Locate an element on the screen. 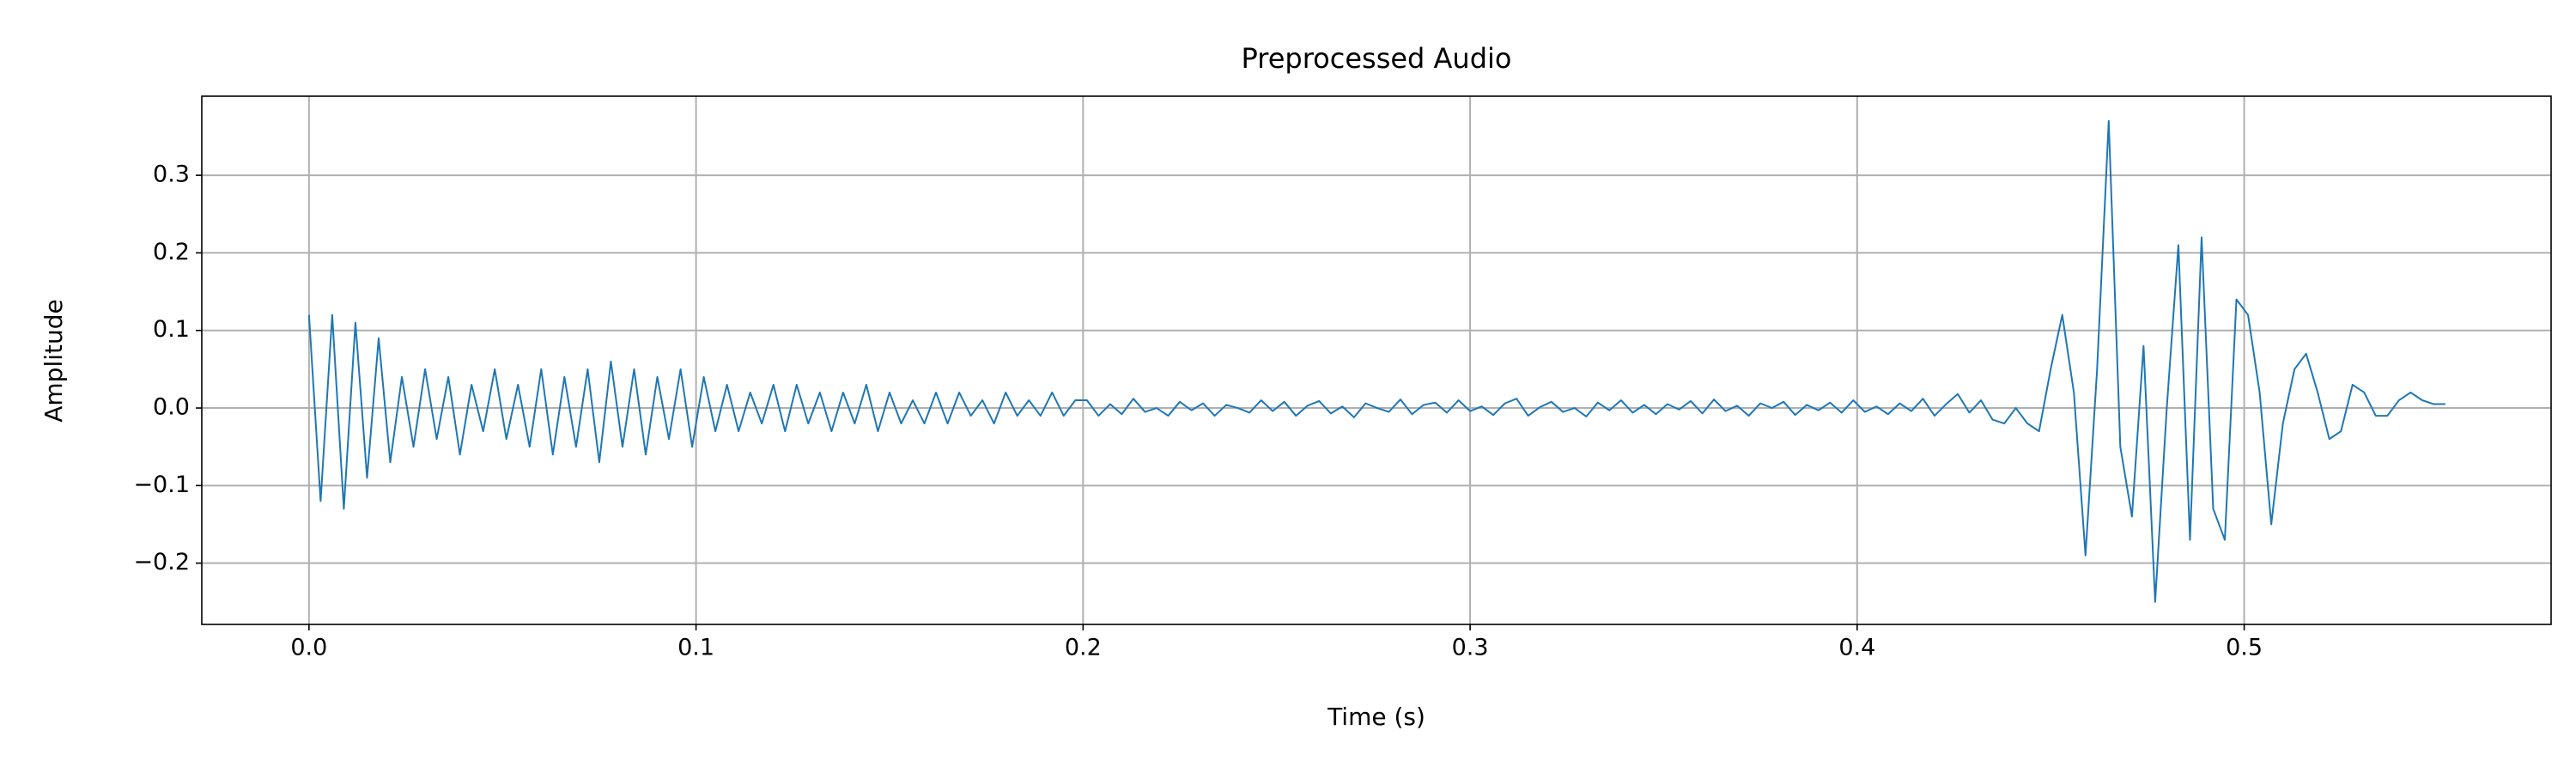 The width and height of the screenshot is (2576, 773). x-axis-label: Time (s) is located at coordinates (1376, 717).